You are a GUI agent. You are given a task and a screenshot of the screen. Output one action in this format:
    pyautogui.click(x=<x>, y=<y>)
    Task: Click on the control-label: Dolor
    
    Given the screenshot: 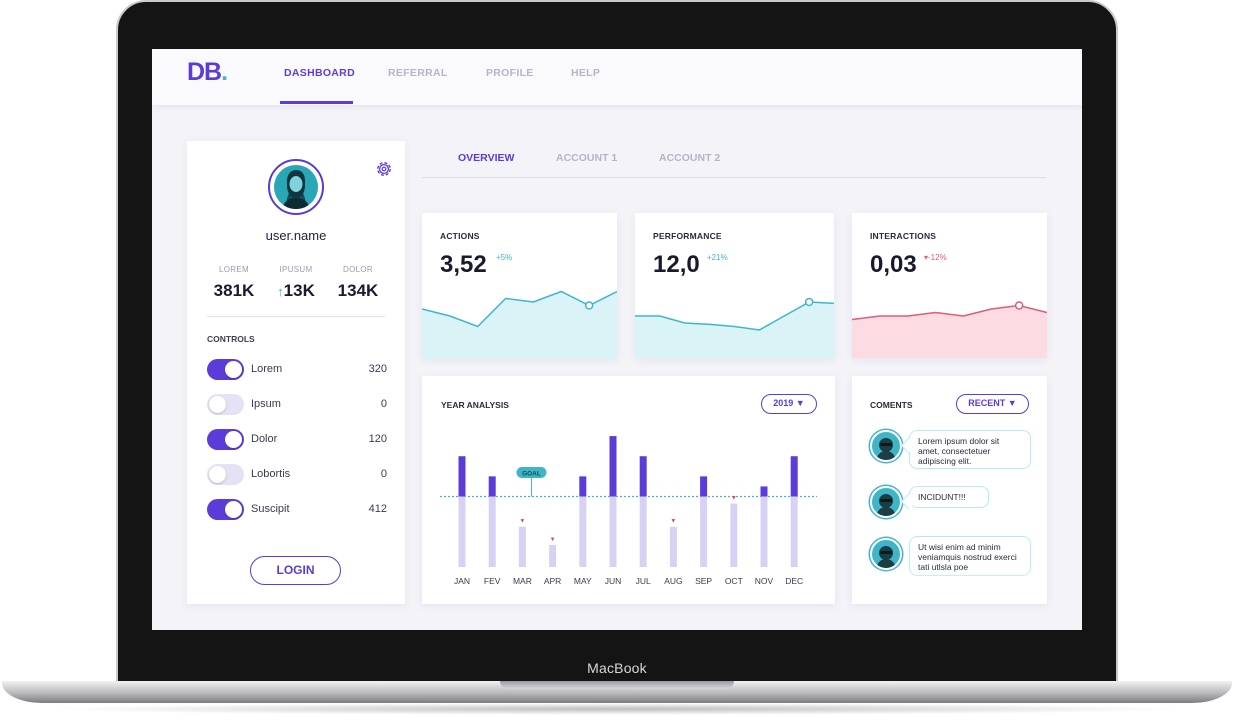 What is the action you would take?
    pyautogui.click(x=264, y=439)
    